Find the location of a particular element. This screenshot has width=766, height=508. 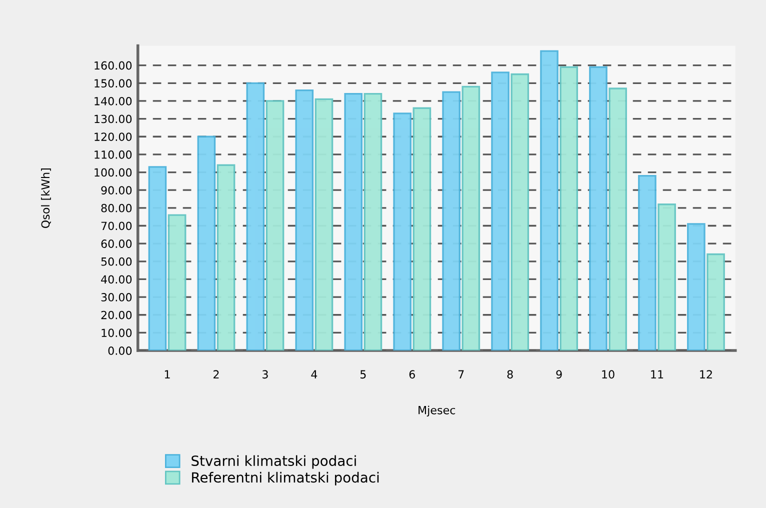

y-tick-label: 120.00 is located at coordinates (113, 137).